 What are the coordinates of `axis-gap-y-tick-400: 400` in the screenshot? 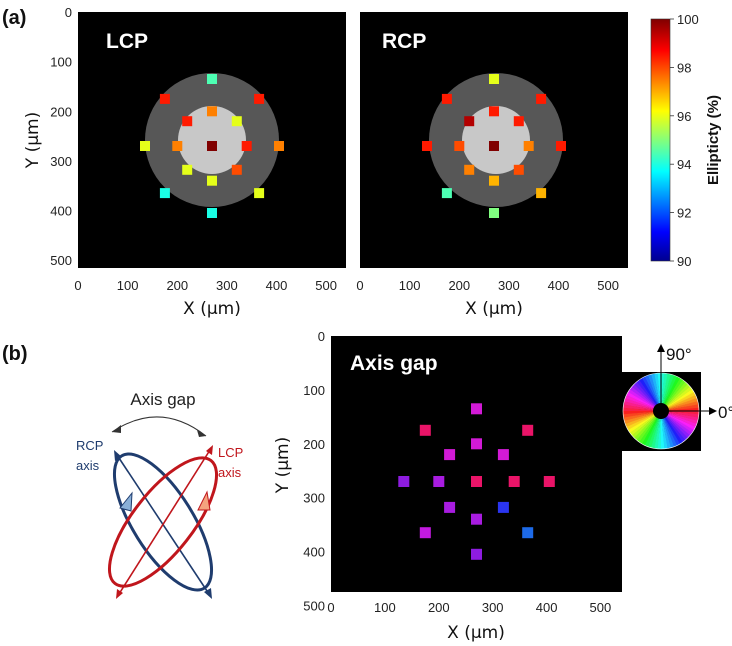 It's located at (314, 552).